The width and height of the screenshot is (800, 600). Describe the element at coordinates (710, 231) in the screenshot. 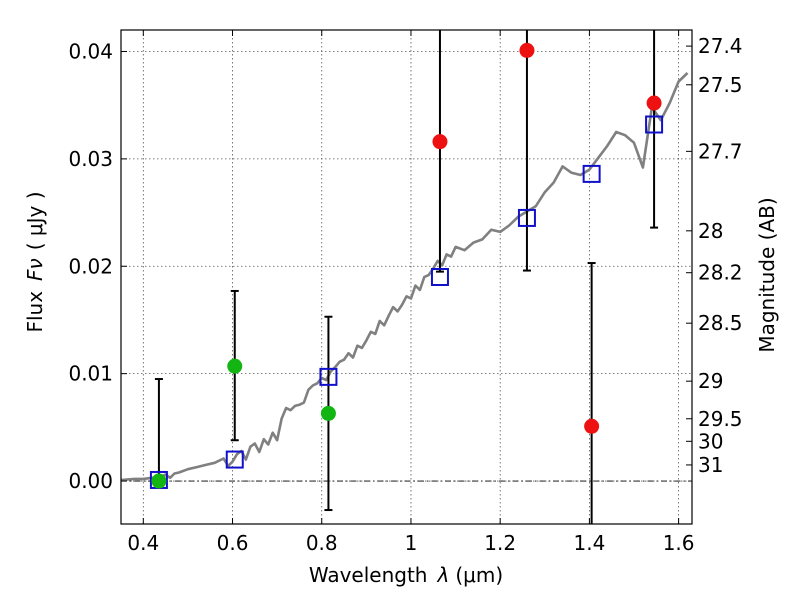

I see `magnitude-tick-label: 28` at that location.